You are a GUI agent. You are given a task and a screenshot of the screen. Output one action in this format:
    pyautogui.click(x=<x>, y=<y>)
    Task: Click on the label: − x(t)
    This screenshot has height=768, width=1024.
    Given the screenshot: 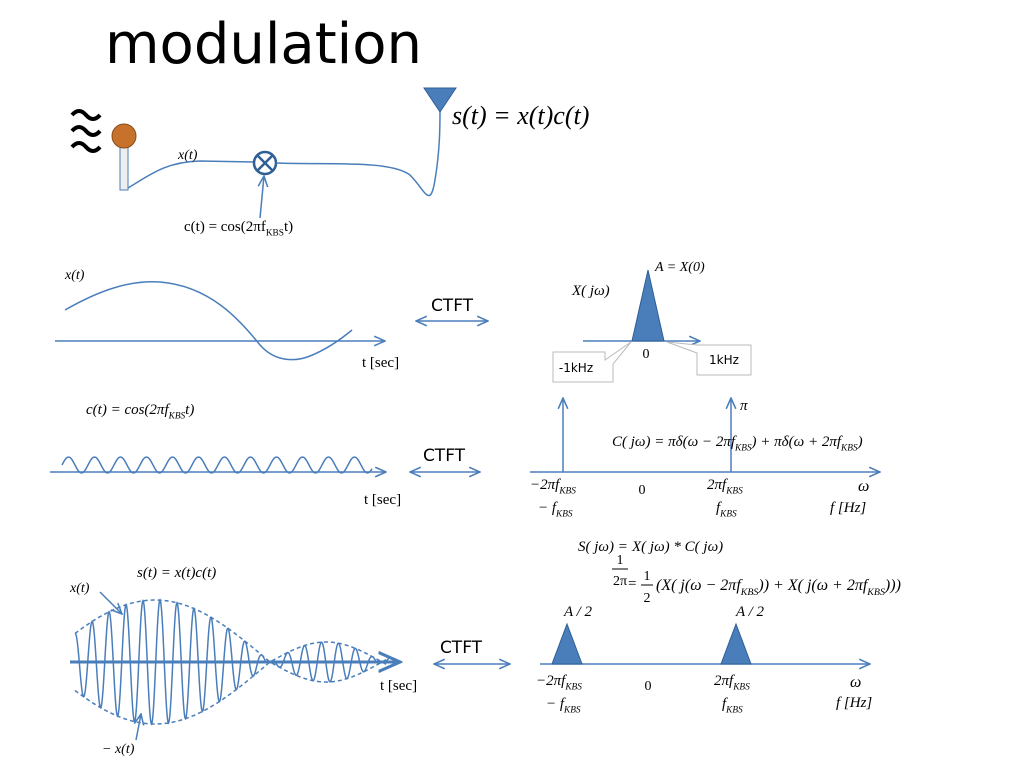 What is the action you would take?
    pyautogui.click(x=118, y=749)
    